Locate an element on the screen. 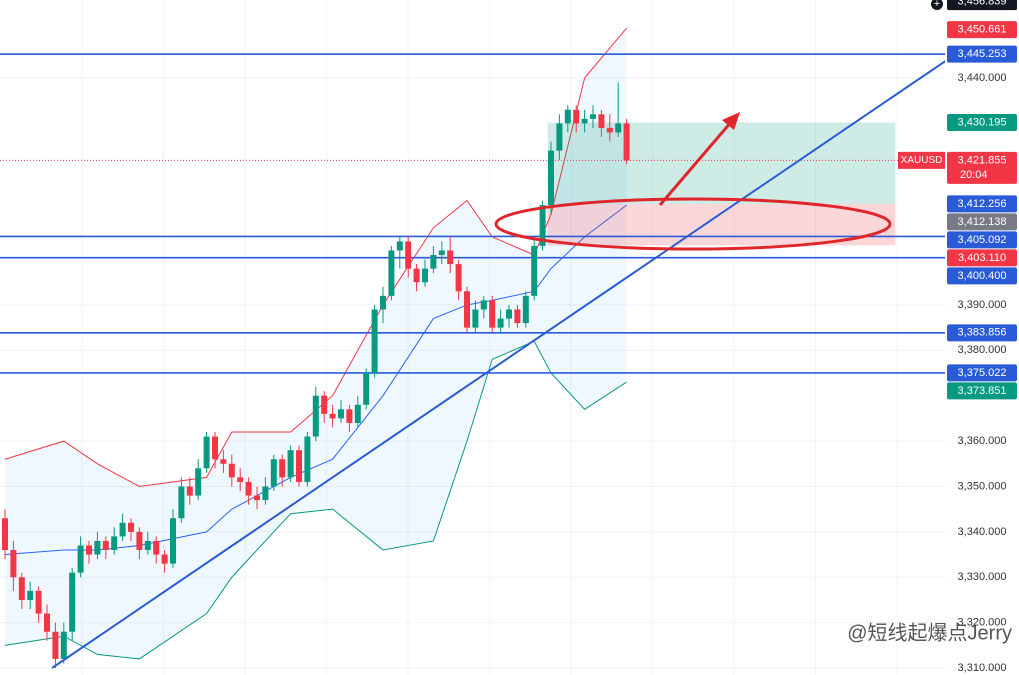 The width and height of the screenshot is (1019, 675). price-label: 3,375.022 is located at coordinates (982, 373).